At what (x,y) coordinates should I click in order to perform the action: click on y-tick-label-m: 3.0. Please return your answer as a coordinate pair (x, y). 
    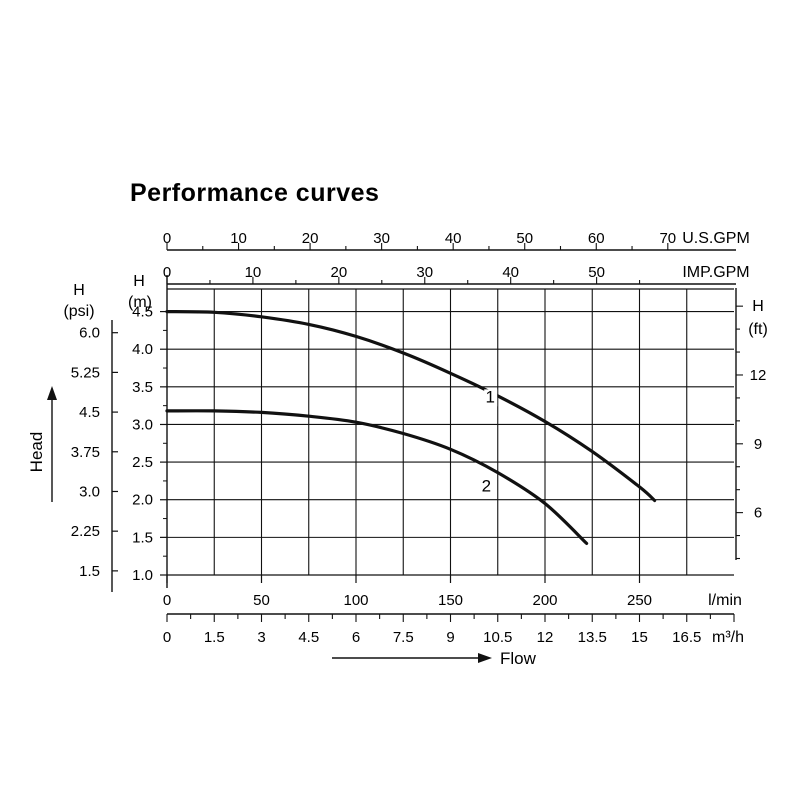
    Looking at the image, I should click on (142, 424).